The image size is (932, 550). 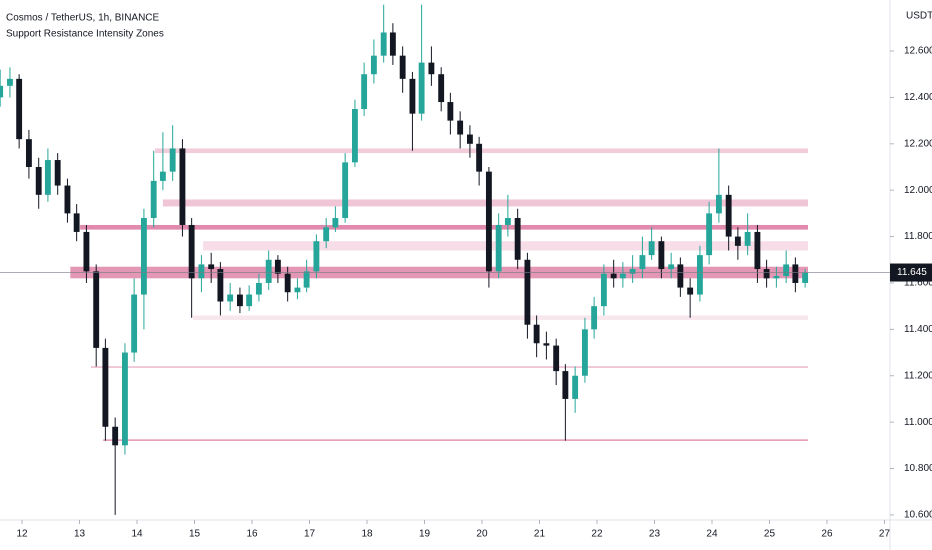 What do you see at coordinates (425, 534) in the screenshot?
I see `x-tick-label: 19` at bounding box center [425, 534].